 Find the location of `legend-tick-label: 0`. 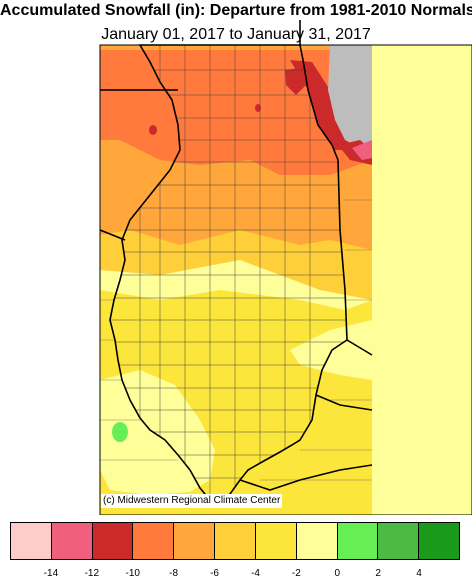

legend-tick-label: 0 is located at coordinates (337, 573).